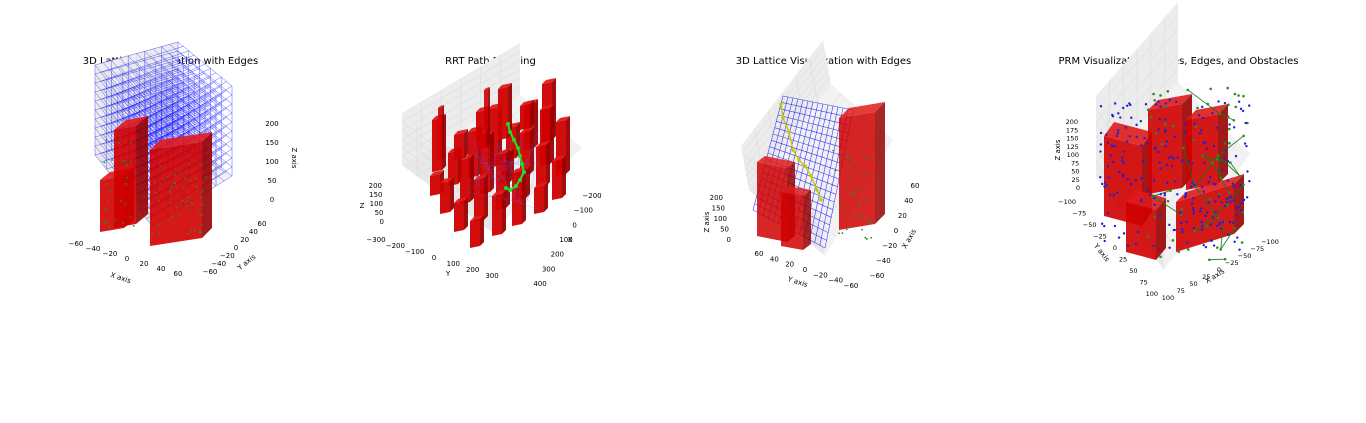 The image size is (1366, 423). Describe the element at coordinates (565, 240) in the screenshot. I see `x-tick-label: 100` at that location.